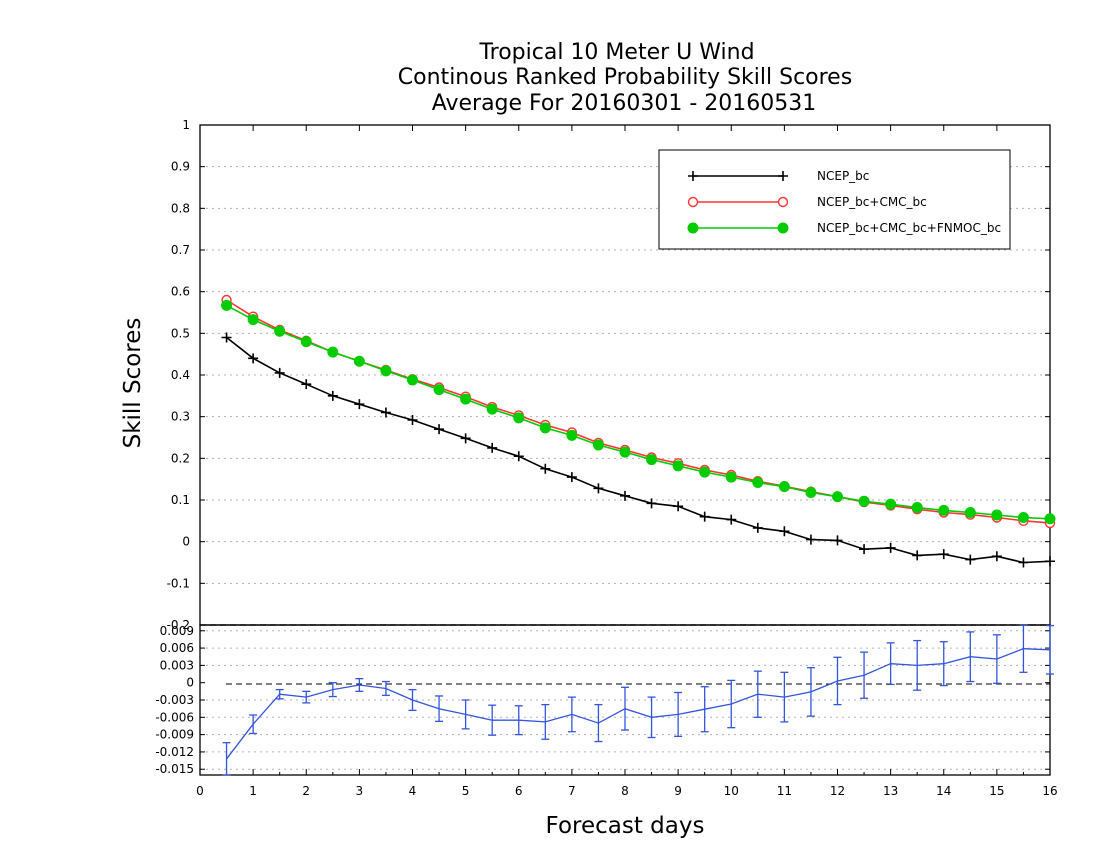 The image size is (1100, 850). Describe the element at coordinates (638, 700) in the screenshot. I see `bottom-series-group` at that location.